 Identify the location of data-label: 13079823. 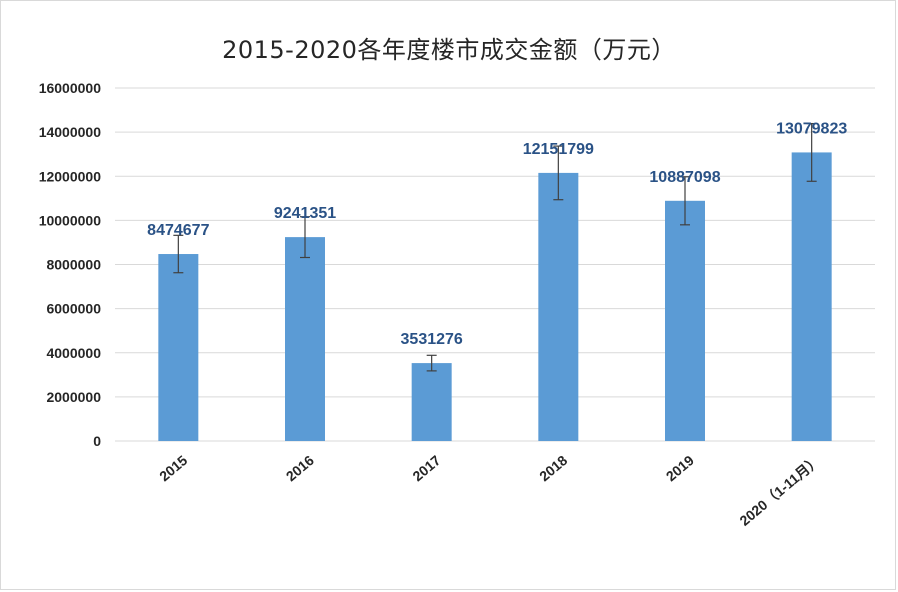
(811, 128).